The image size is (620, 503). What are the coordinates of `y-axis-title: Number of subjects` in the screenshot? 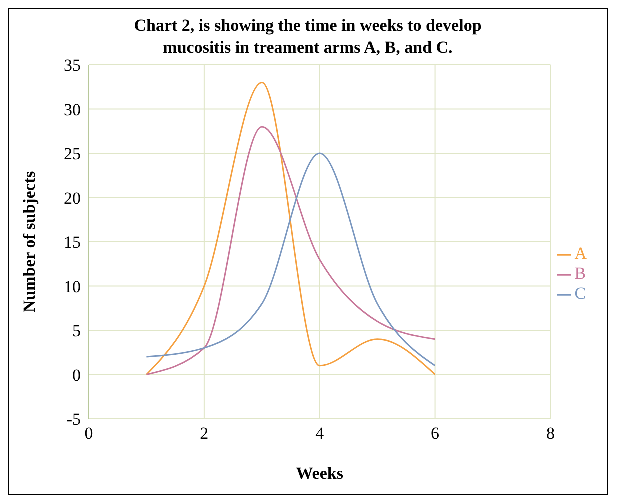 It's located at (30, 241).